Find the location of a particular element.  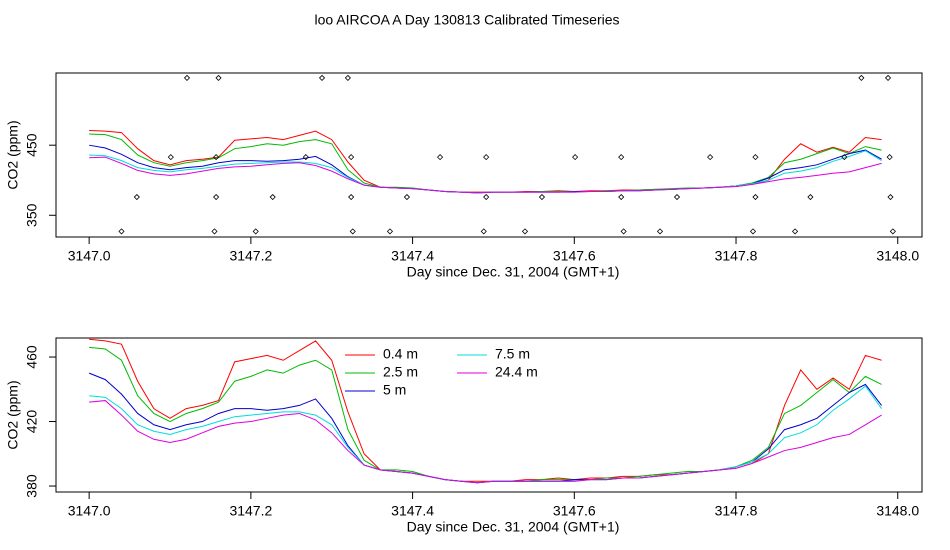

y-tick-label: 380 is located at coordinates (32, 486).